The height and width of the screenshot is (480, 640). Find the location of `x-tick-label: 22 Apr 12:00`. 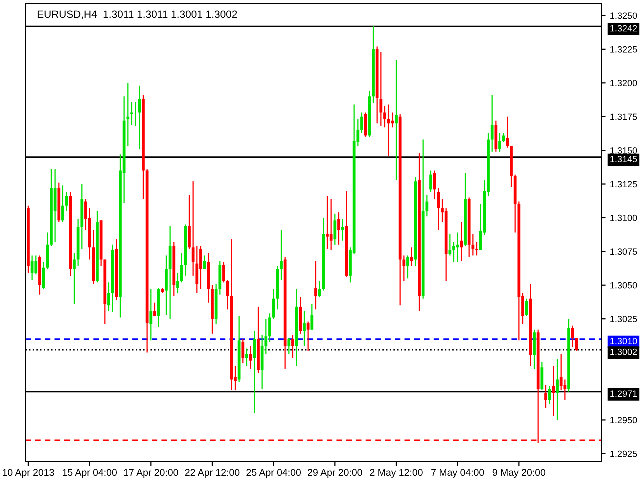

x-tick-label: 22 Apr 12:00 is located at coordinates (212, 473).